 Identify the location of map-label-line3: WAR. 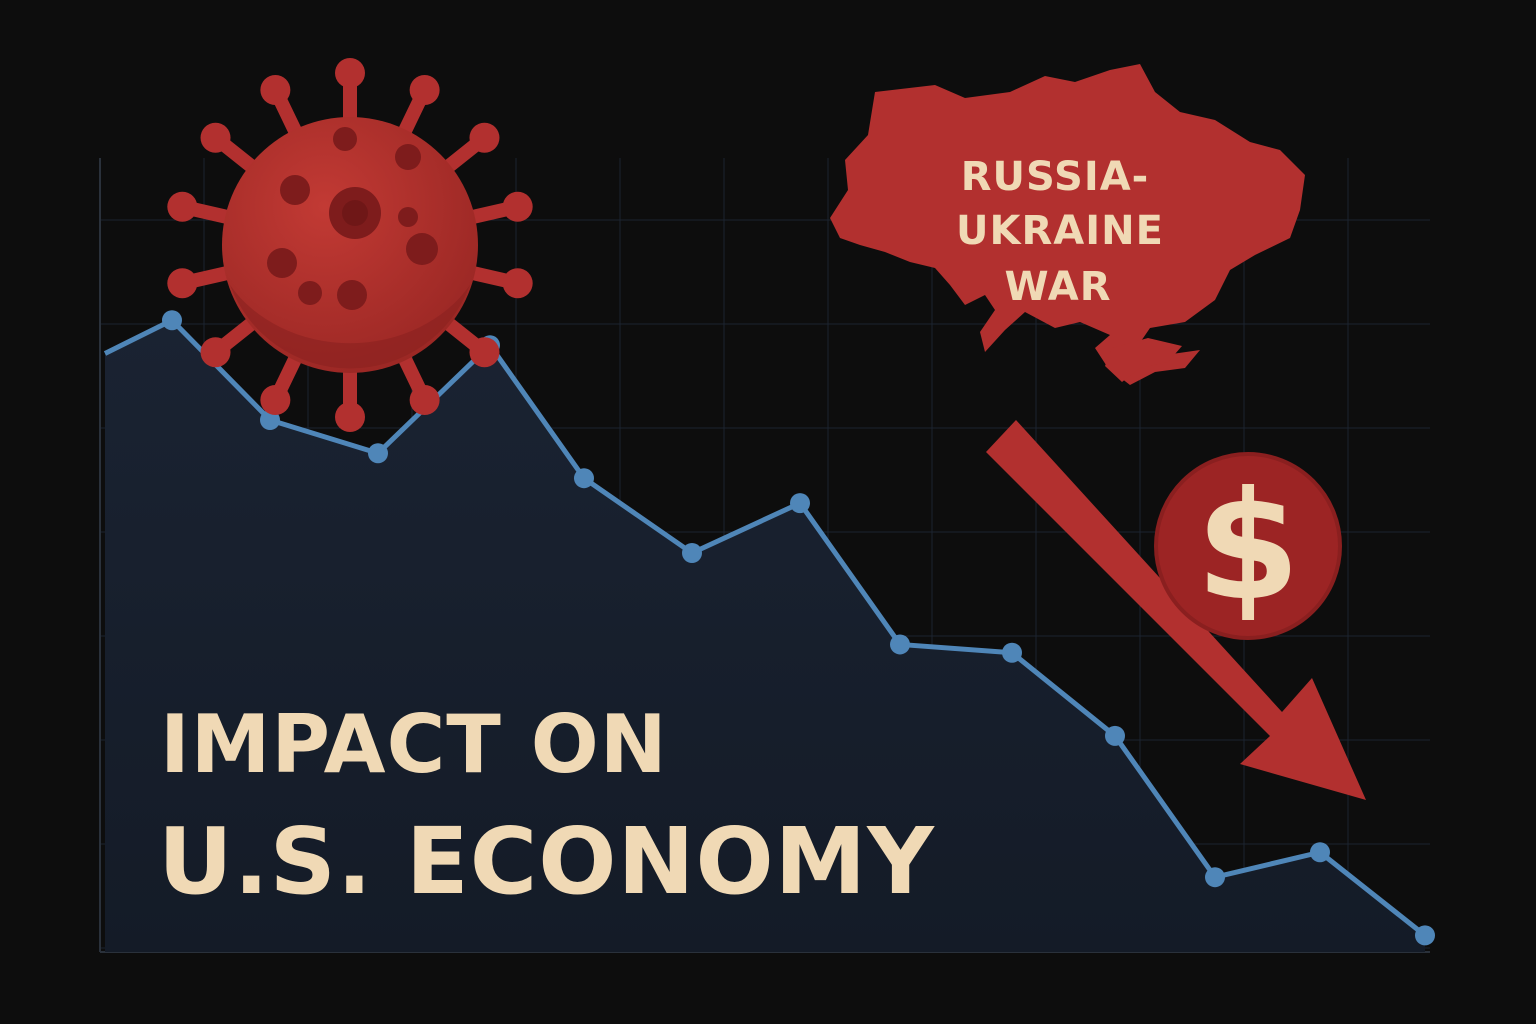
(1057, 287).